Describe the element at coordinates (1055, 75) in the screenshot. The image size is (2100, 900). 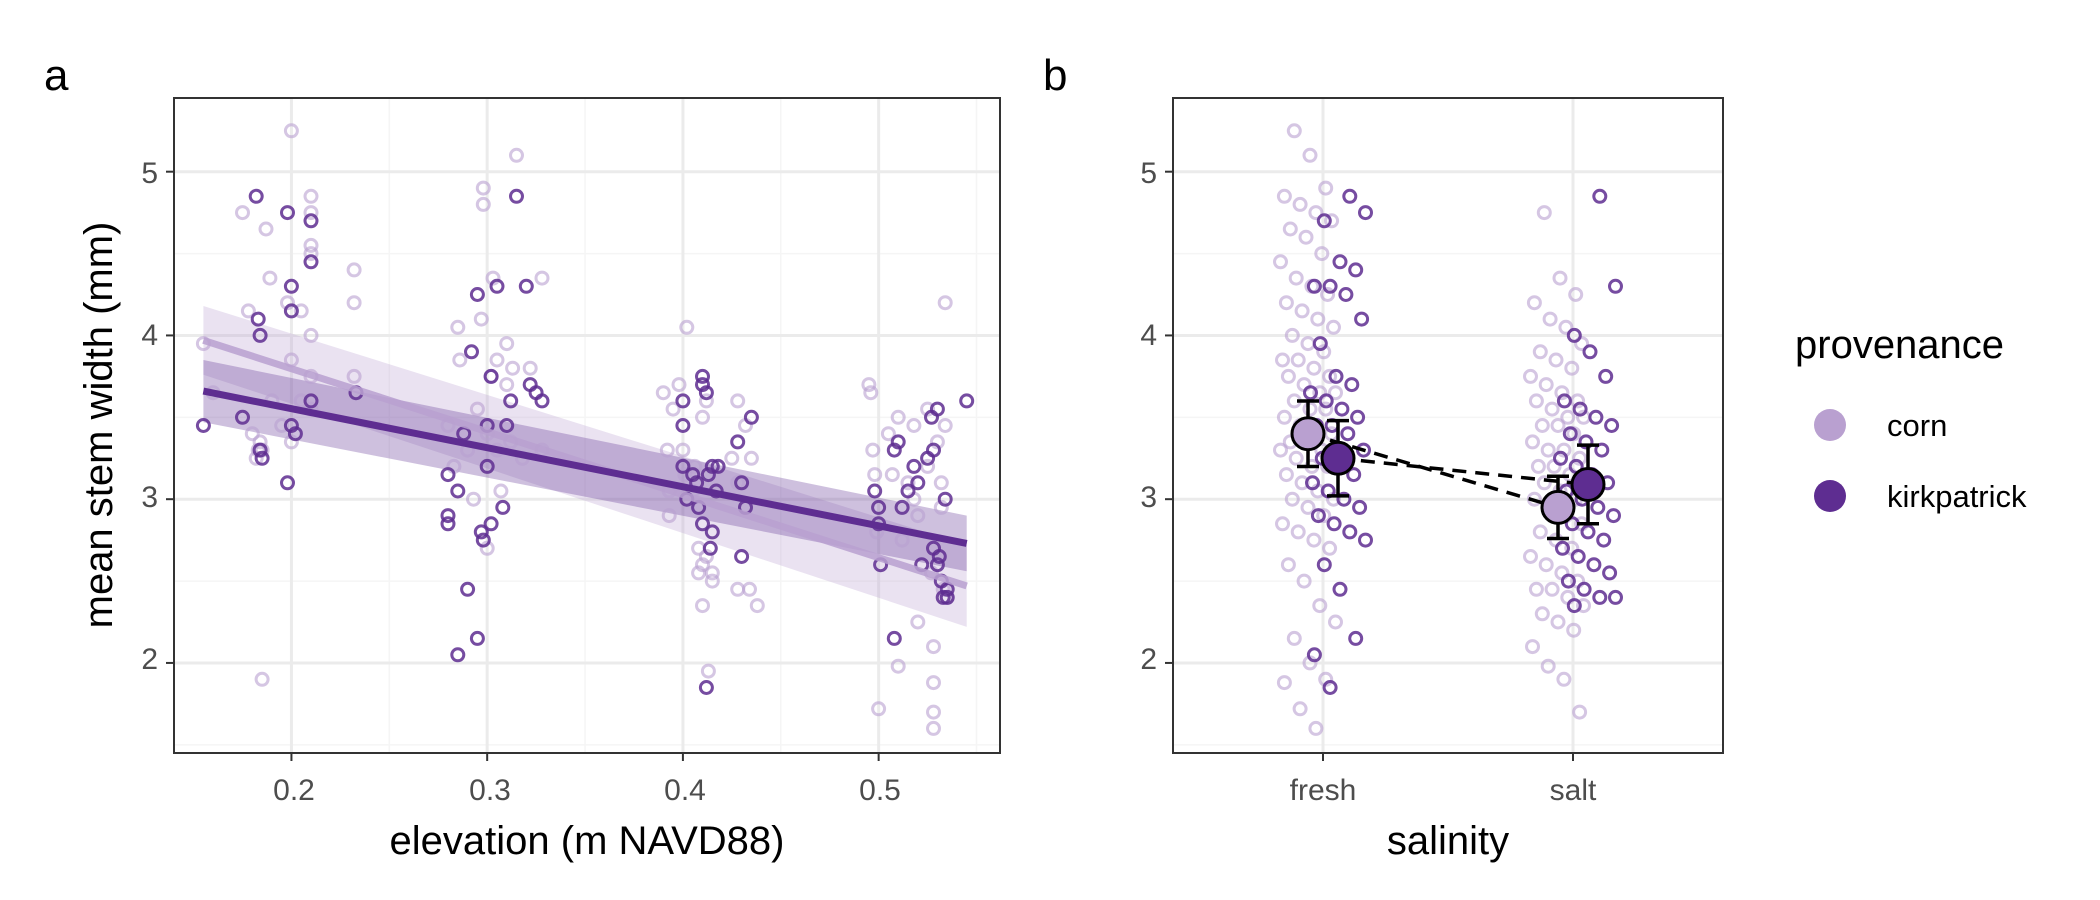
I see `panel-b-tag: b` at that location.